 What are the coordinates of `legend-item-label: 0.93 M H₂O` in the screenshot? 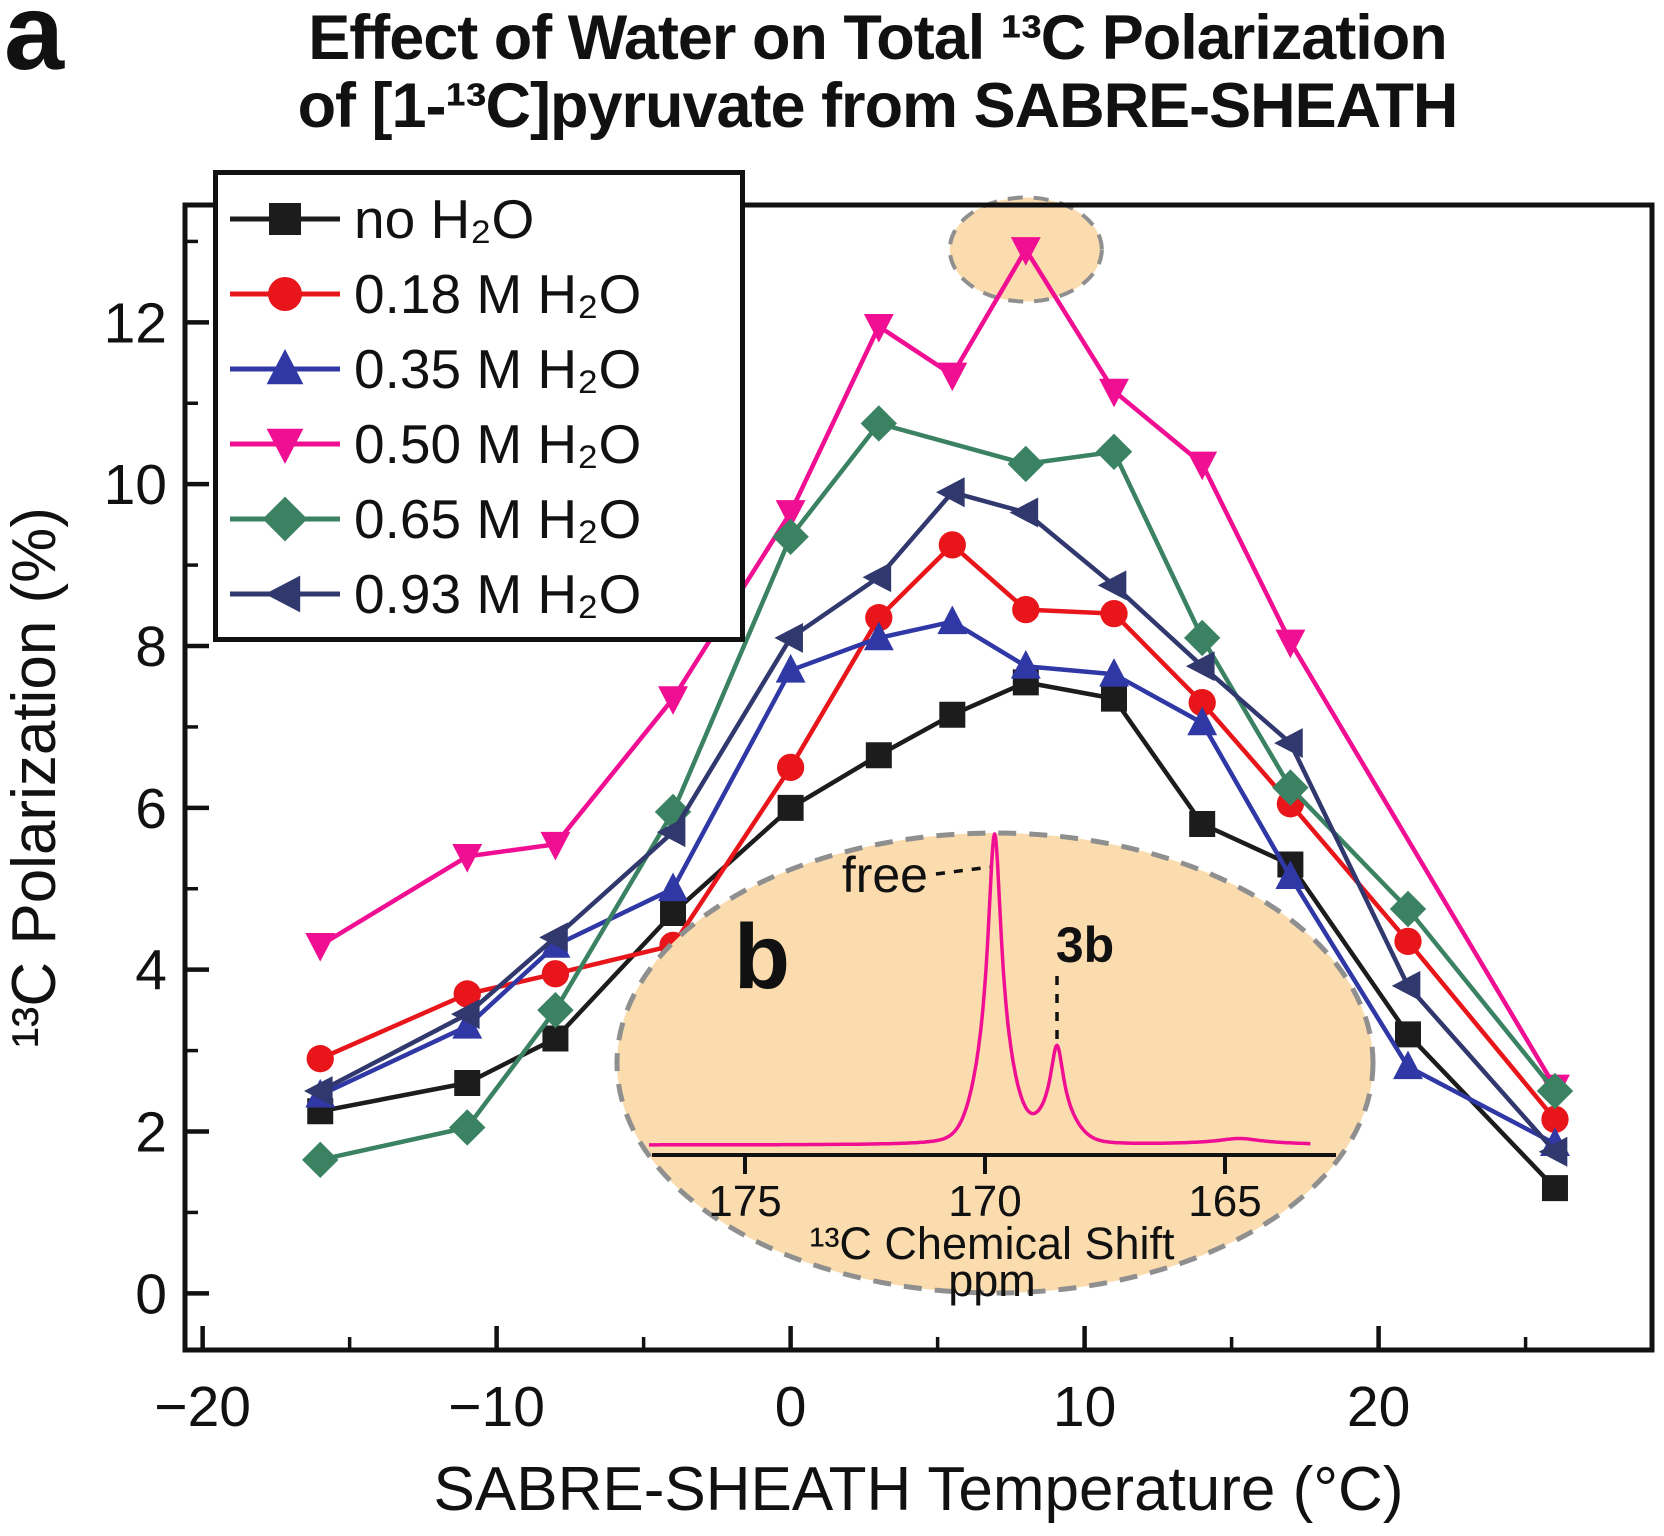 It's located at (498, 593).